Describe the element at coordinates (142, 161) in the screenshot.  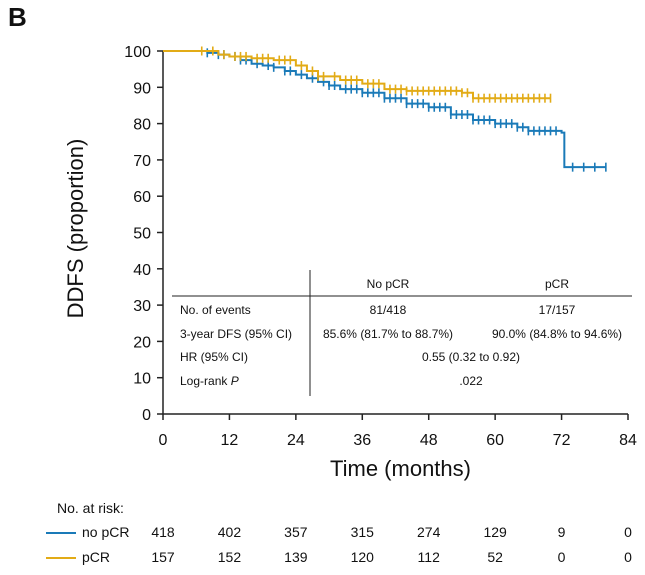
I see `y-tick-label: 70` at that location.